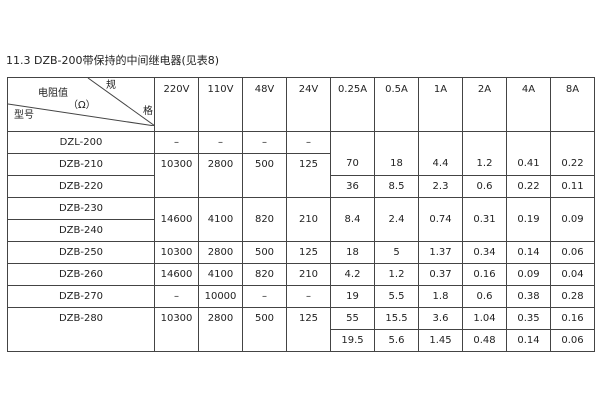  I want to click on column-header: 110V, so click(220, 104).